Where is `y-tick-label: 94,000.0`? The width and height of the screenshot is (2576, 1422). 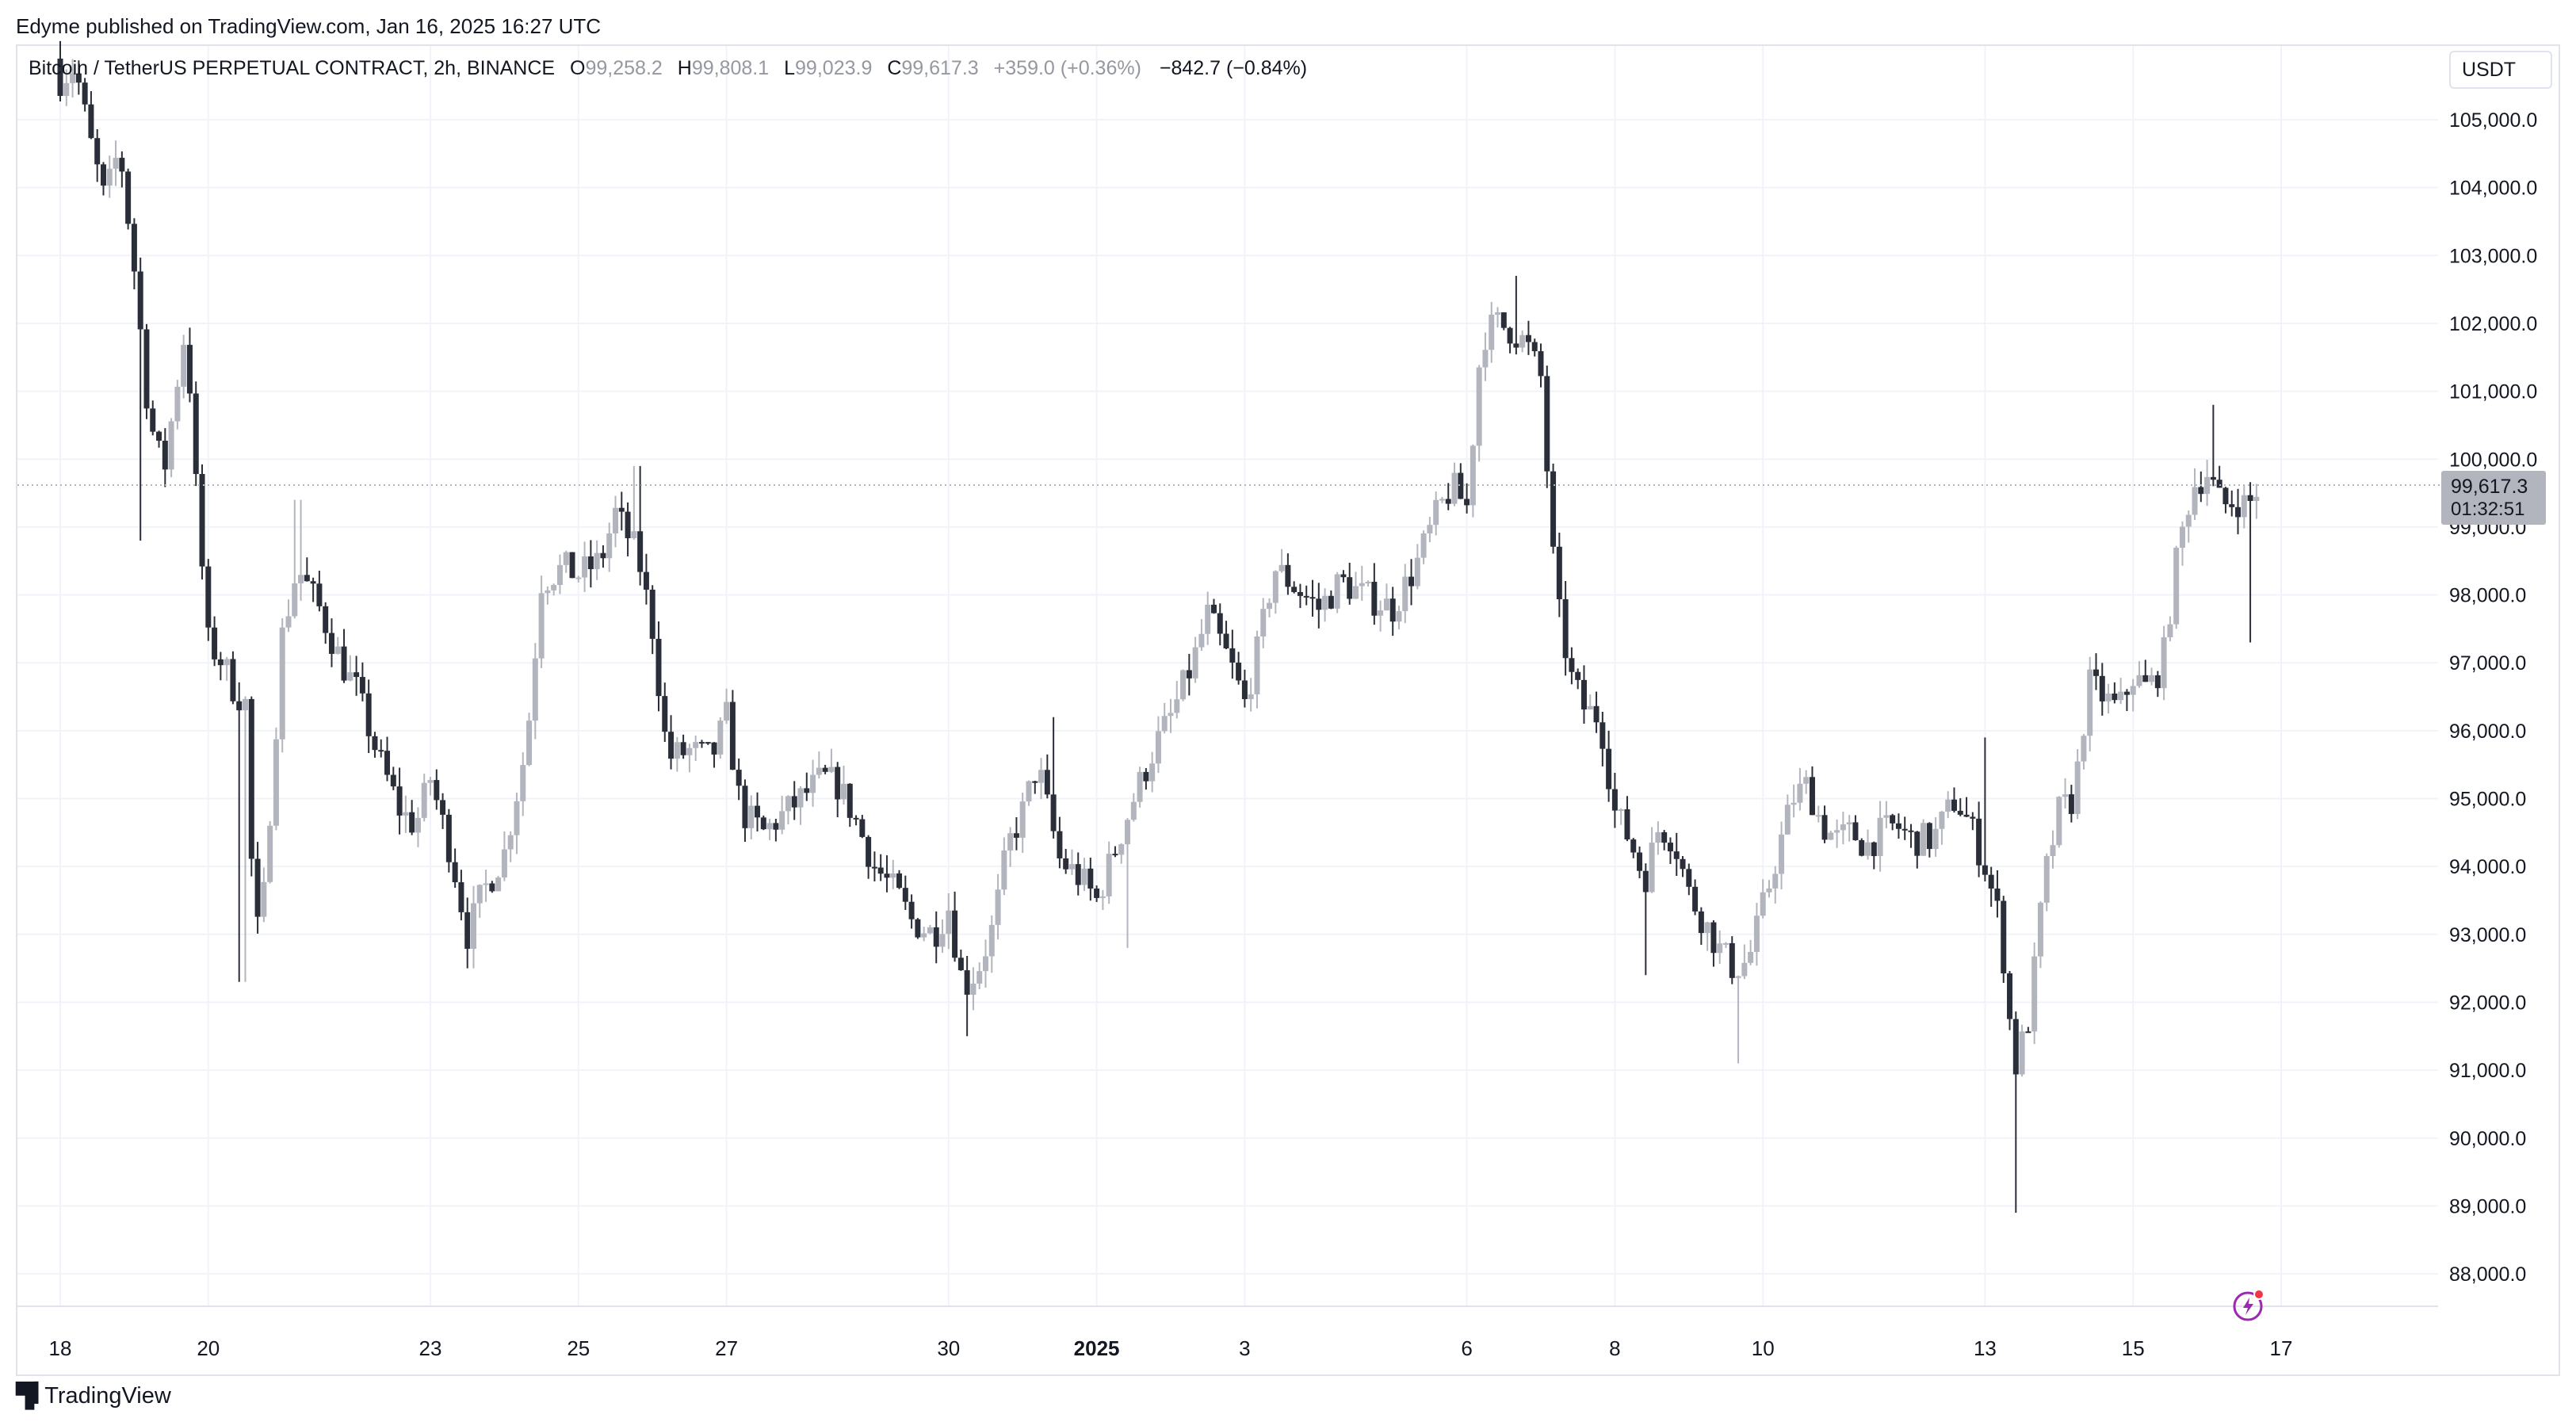 y-tick-label: 94,000.0 is located at coordinates (2487, 867).